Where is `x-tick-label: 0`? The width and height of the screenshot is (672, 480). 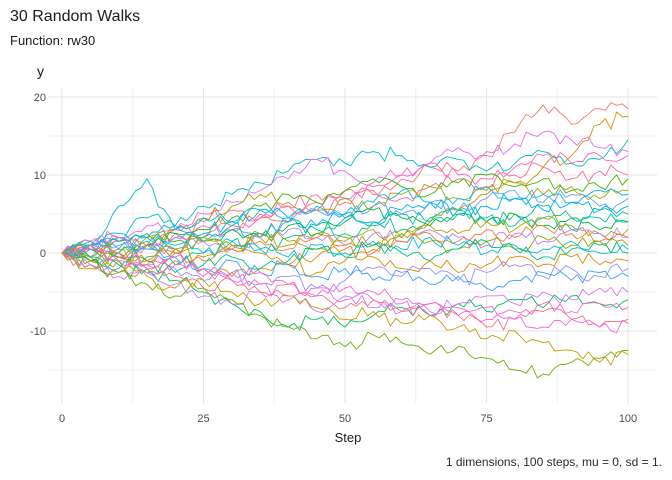 x-tick-label: 0 is located at coordinates (62, 419).